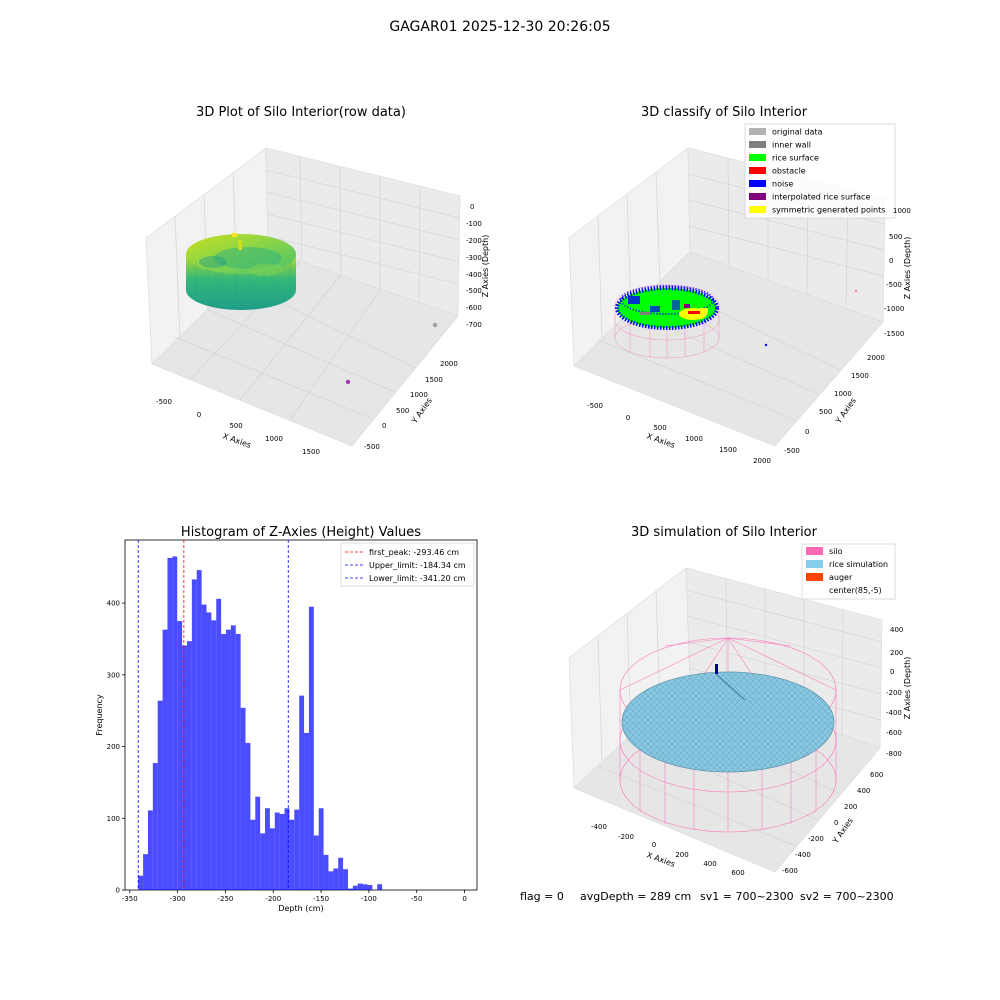 Image resolution: width=1000 pixels, height=1000 pixels. What do you see at coordinates (863, 791) in the screenshot?
I see `simulation-y-tick: 400` at bounding box center [863, 791].